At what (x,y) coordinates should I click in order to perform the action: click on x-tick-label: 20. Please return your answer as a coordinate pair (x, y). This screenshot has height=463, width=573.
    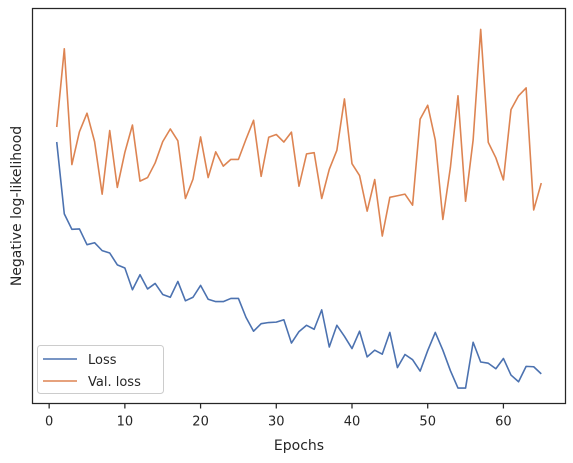
    Looking at the image, I should click on (200, 422).